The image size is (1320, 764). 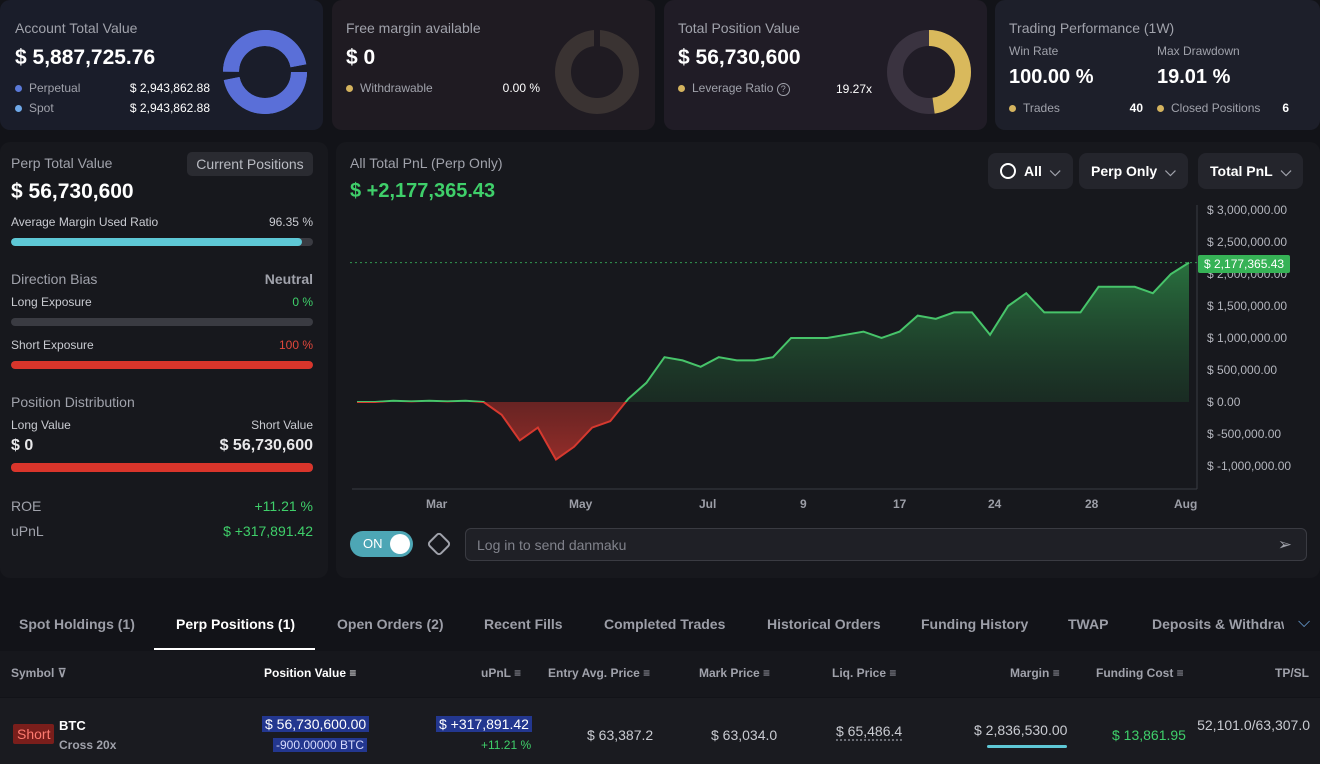 I want to click on withdrawable-row: Withdrawable 0.00 %, so click(x=443, y=88).